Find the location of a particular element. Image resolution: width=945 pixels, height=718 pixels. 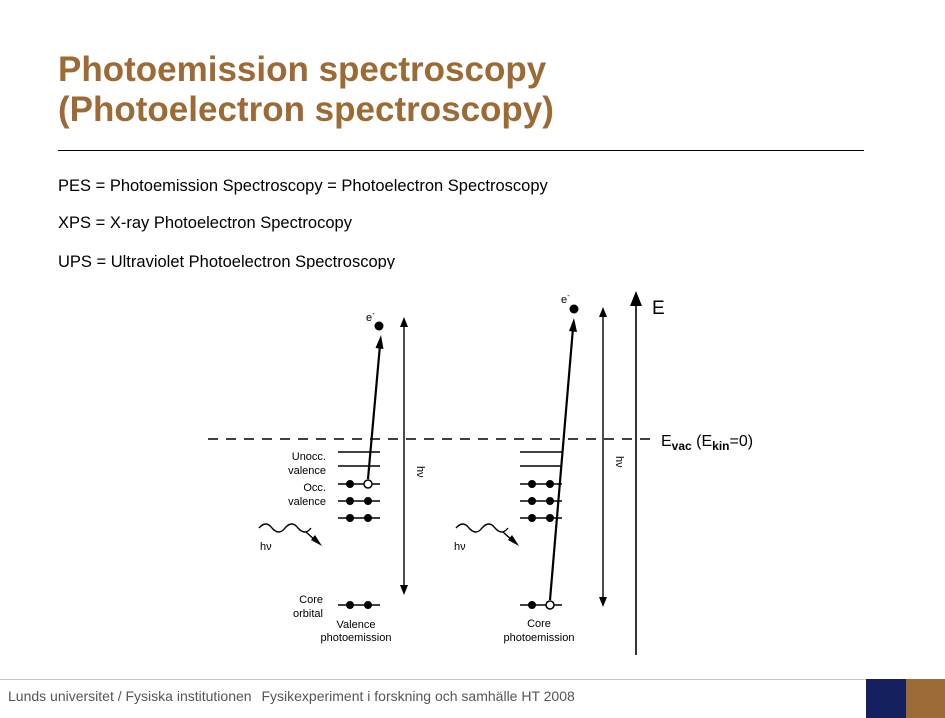

unocc-label-1: Unocc. is located at coordinates (309, 457).